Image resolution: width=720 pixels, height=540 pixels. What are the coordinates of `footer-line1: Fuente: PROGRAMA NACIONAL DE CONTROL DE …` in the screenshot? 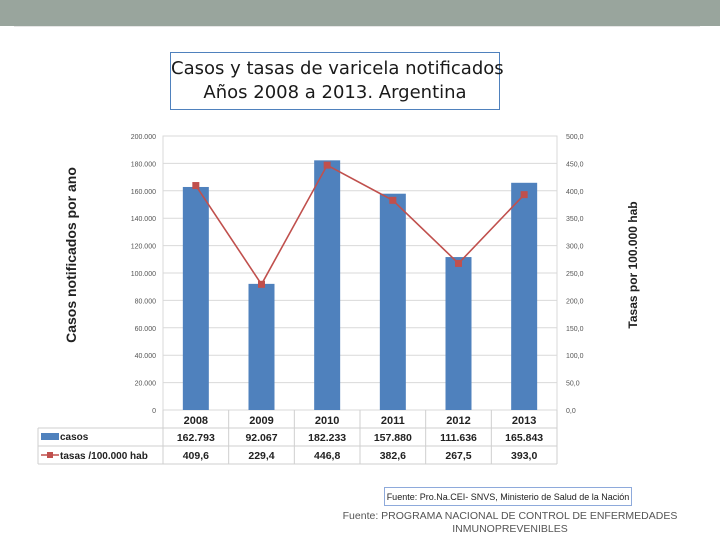 It's located at (510, 516).